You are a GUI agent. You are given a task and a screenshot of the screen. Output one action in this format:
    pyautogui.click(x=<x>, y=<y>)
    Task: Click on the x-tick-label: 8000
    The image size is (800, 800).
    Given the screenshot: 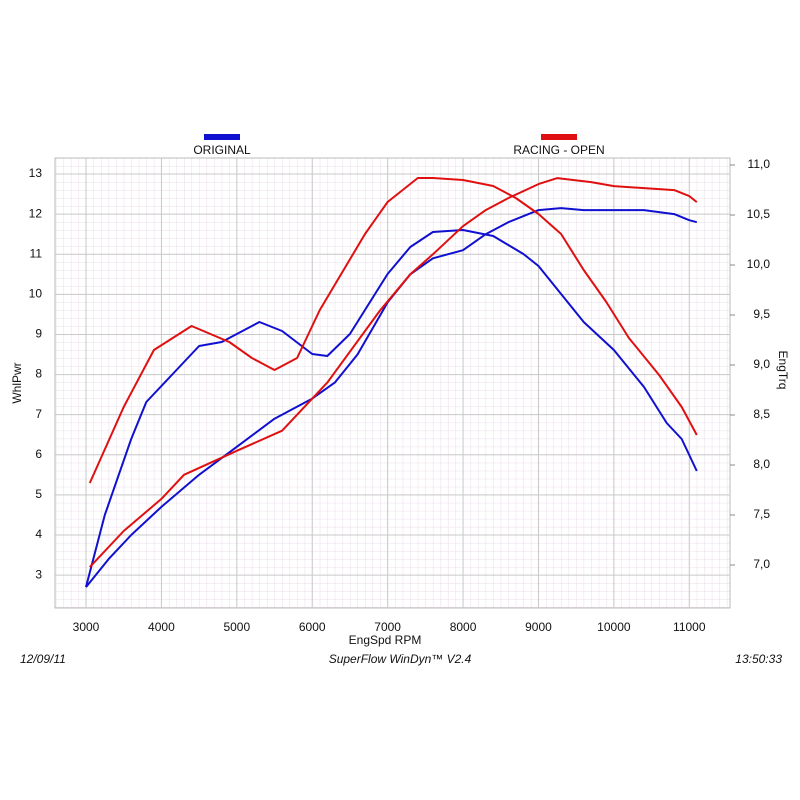 What is the action you would take?
    pyautogui.click(x=463, y=627)
    